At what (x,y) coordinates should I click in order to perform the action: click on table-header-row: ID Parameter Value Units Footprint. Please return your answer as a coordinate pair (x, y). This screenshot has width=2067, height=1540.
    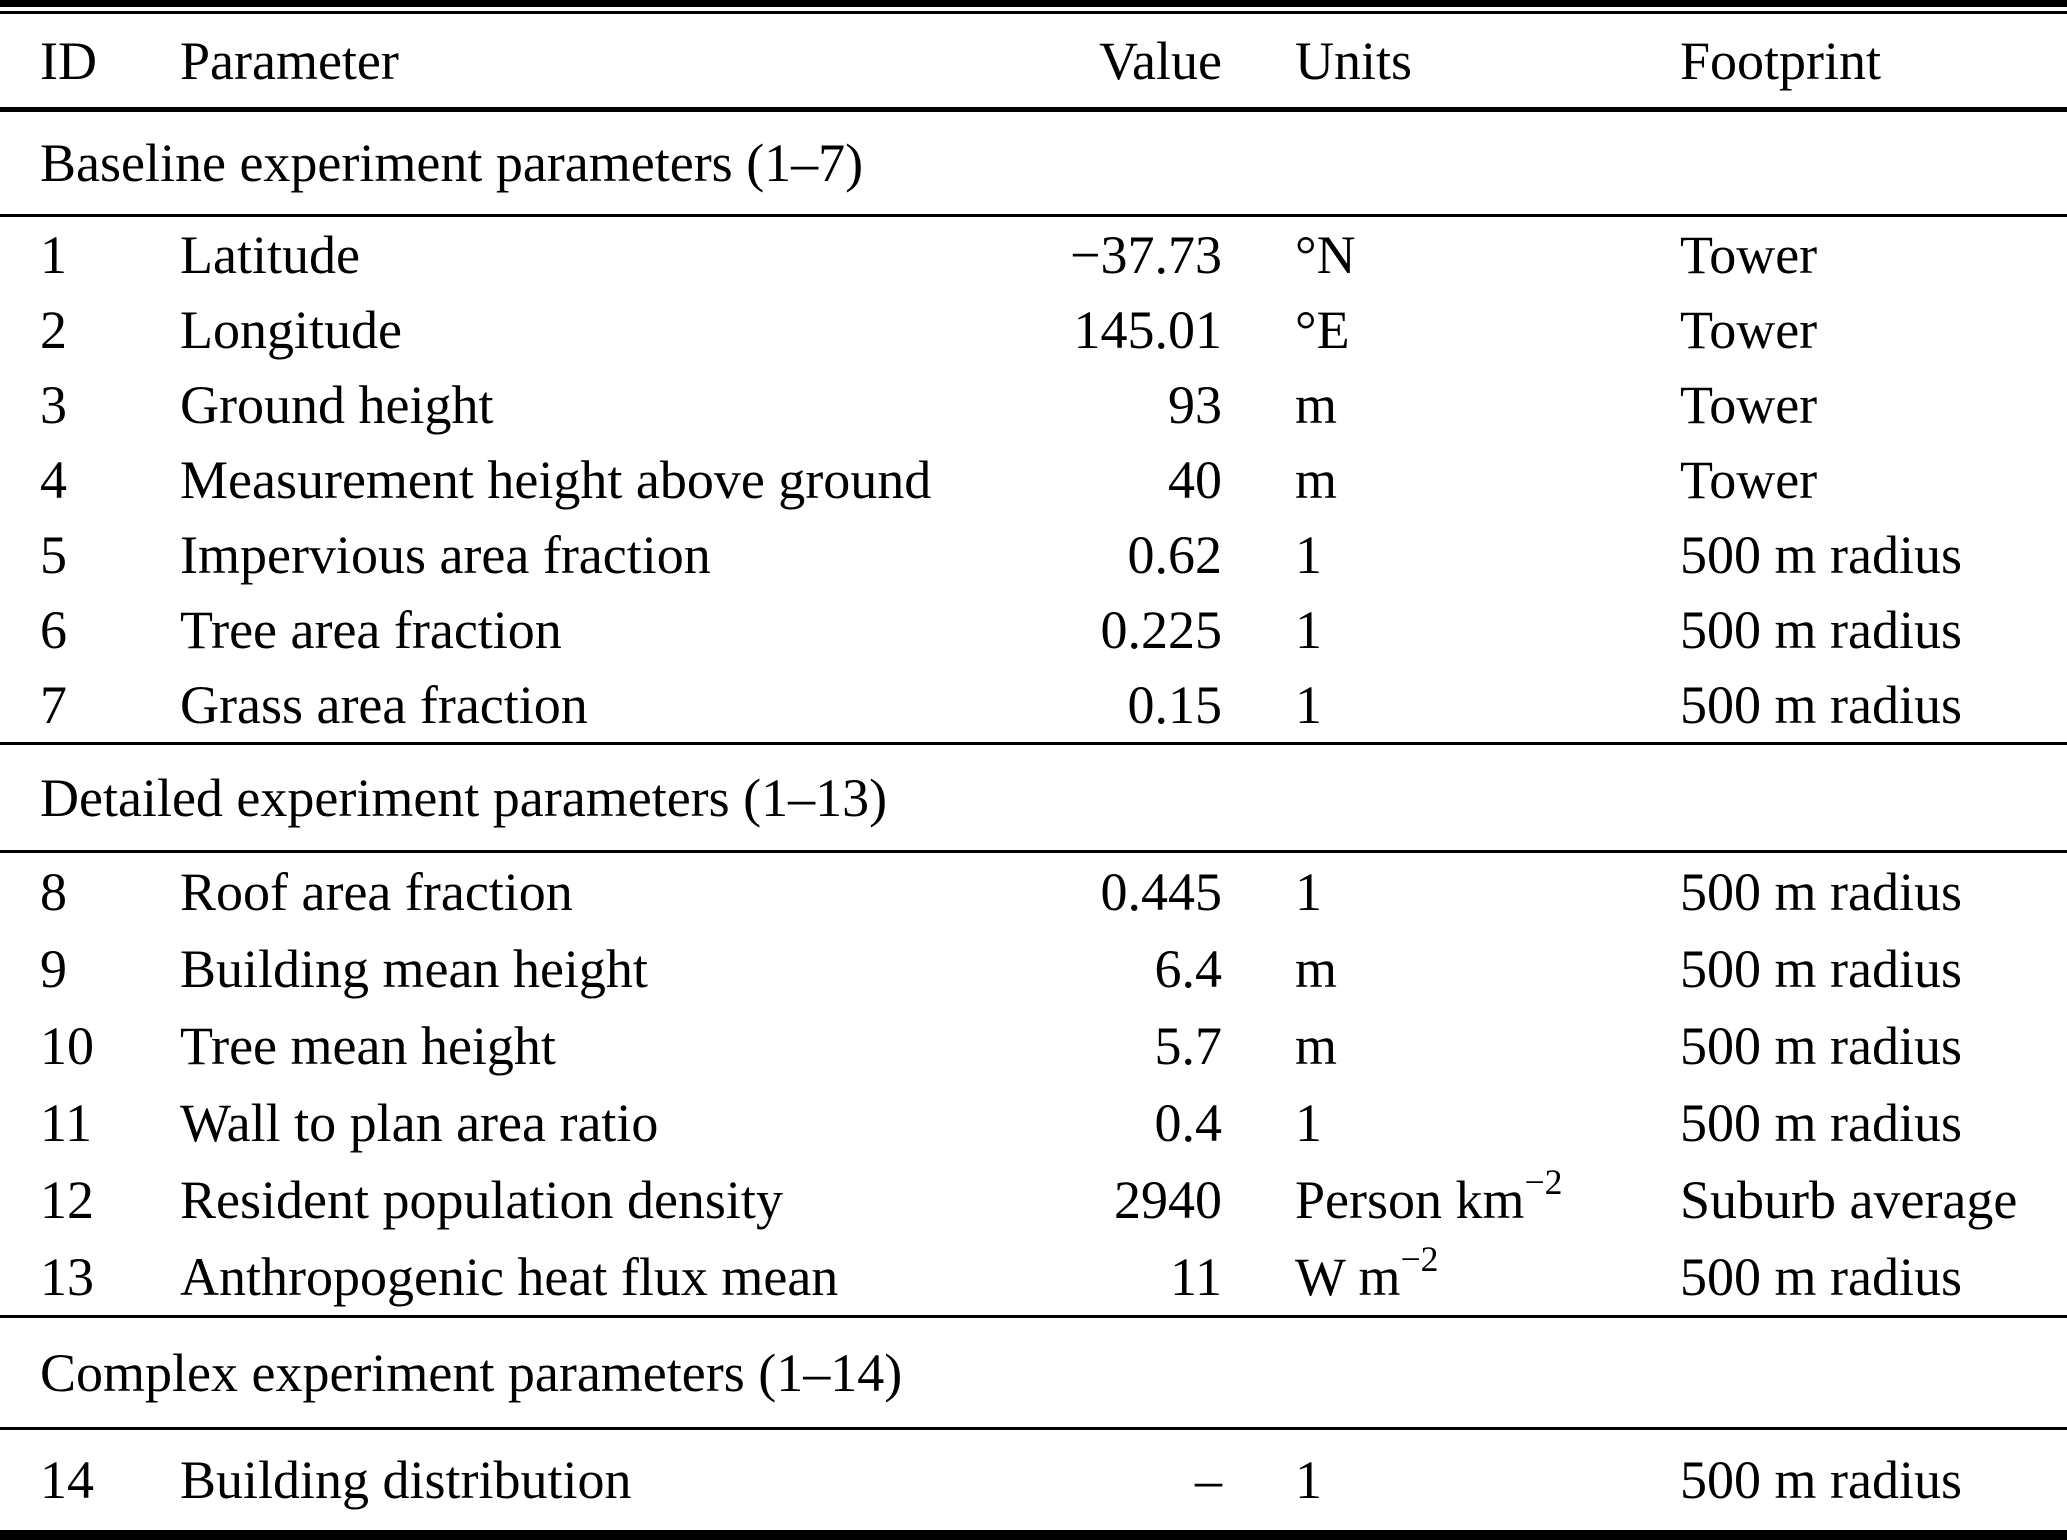
    Looking at the image, I should click on (1033, 60).